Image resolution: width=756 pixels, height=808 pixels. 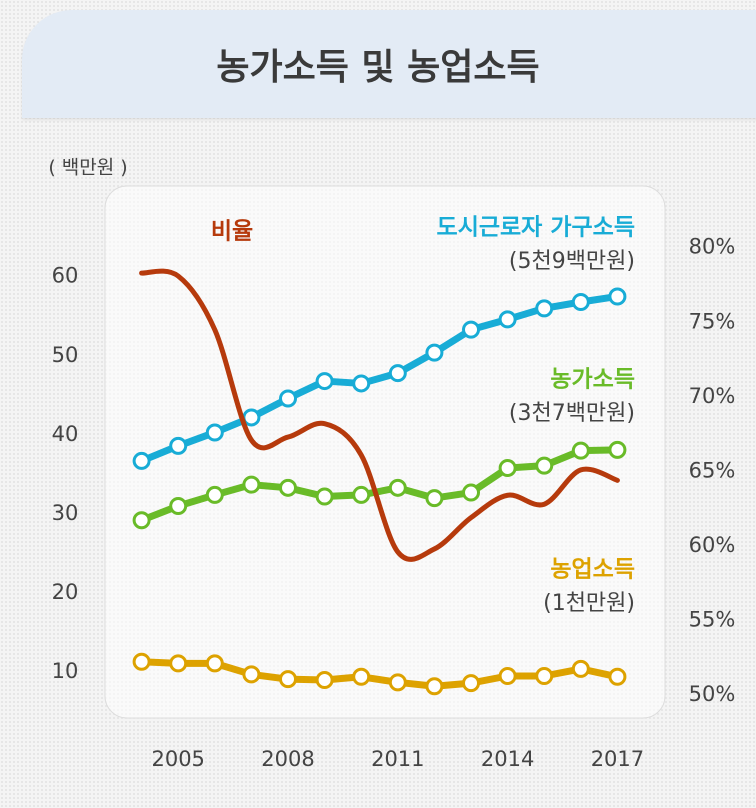 What do you see at coordinates (572, 413) in the screenshot?
I see `series-note: (3천7백만원)` at bounding box center [572, 413].